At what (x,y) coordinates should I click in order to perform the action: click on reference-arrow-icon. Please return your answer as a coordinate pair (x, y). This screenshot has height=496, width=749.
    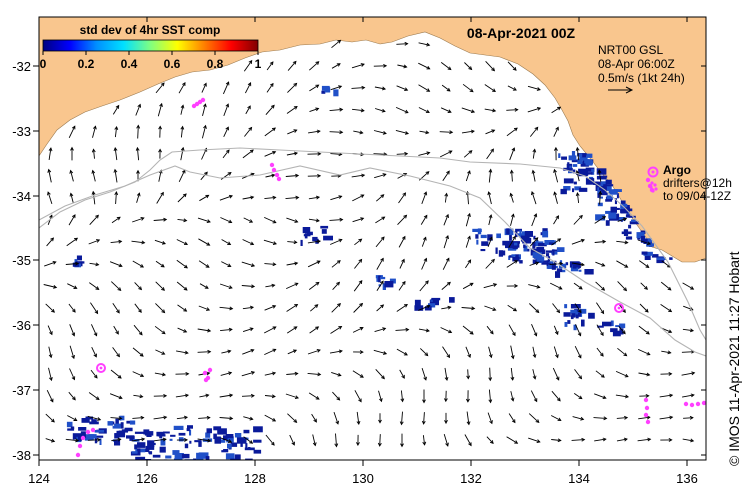
    Looking at the image, I should click on (621, 90).